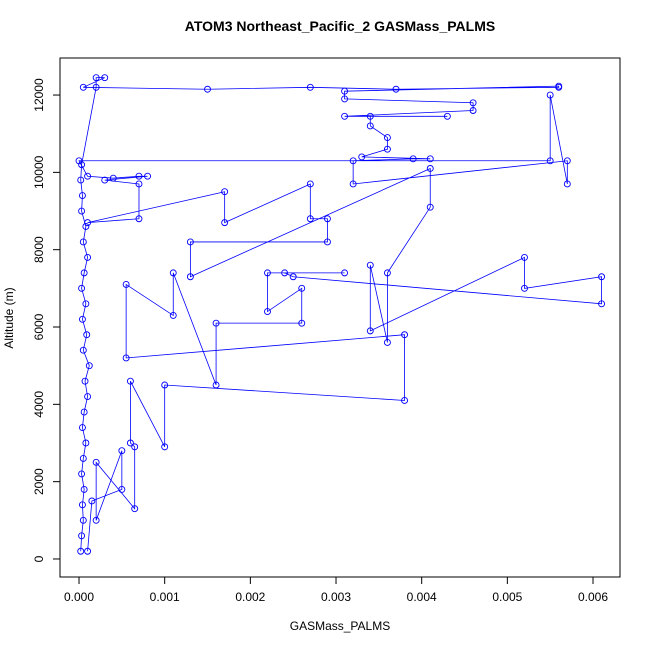  I want to click on x-axis-label: GASMass_PALMS, so click(340, 626).